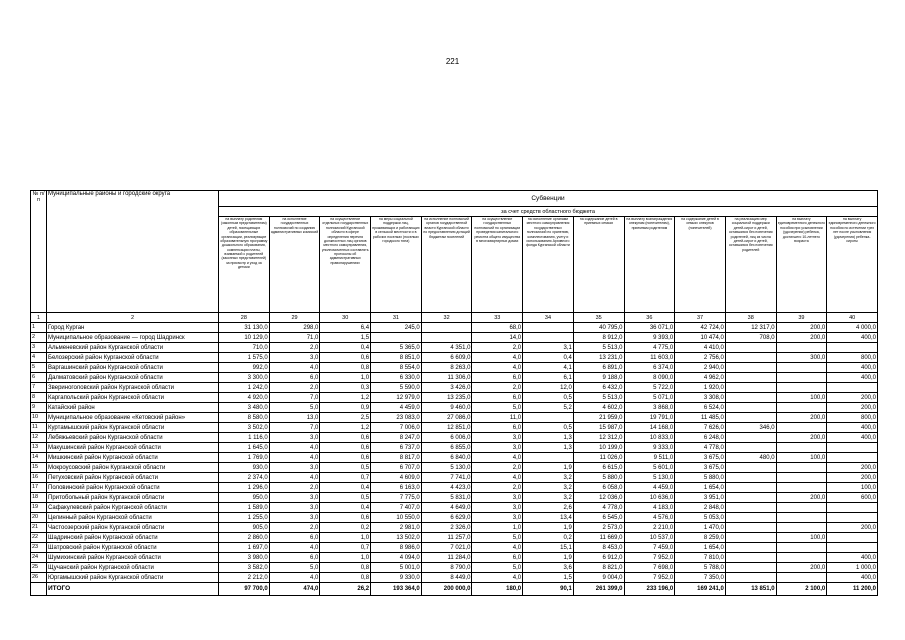  Describe the element at coordinates (750, 327) in the screenshot. I see `row-value: 12 317,0` at that location.